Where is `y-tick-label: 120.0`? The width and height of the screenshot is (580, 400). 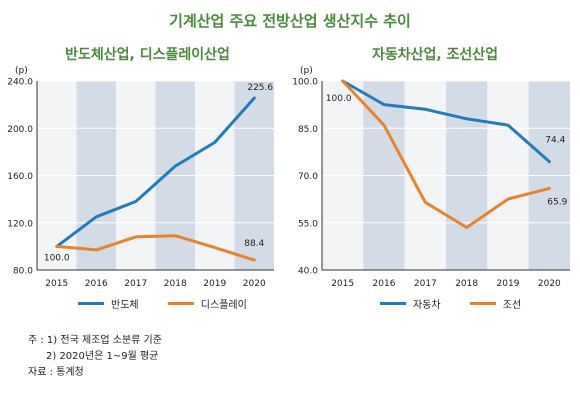
y-tick-label: 120.0 is located at coordinates (20, 224).